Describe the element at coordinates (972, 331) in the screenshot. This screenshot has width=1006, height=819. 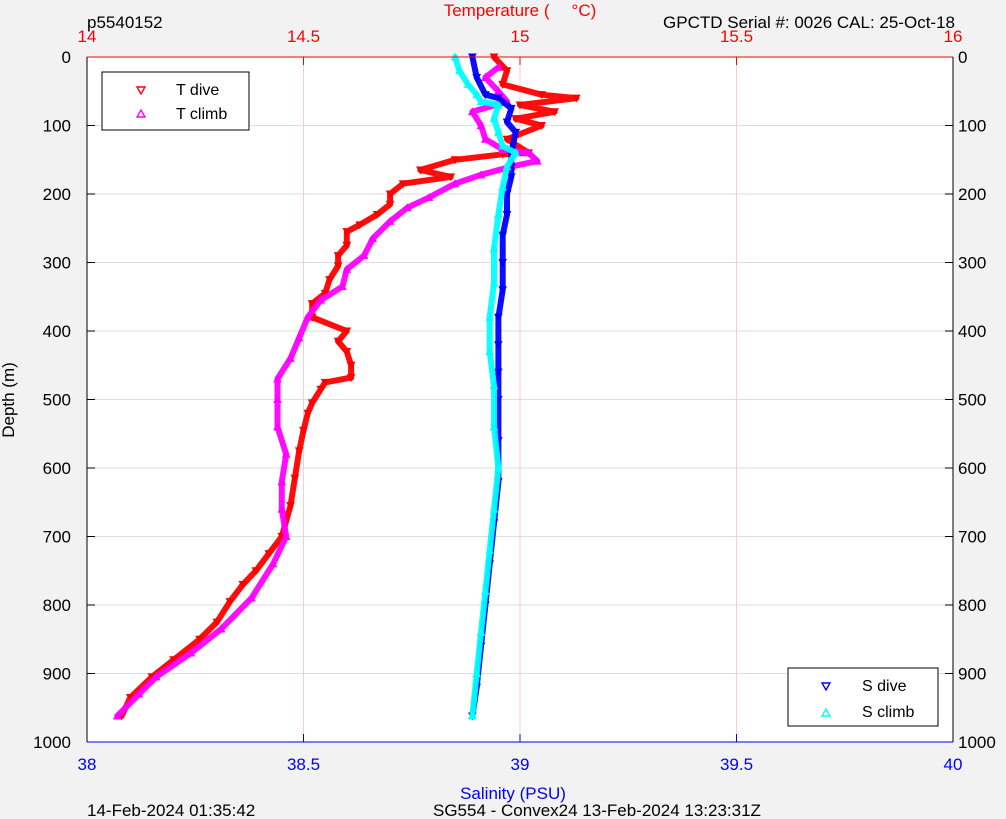
I see `depth-tick-label-right: 400` at that location.